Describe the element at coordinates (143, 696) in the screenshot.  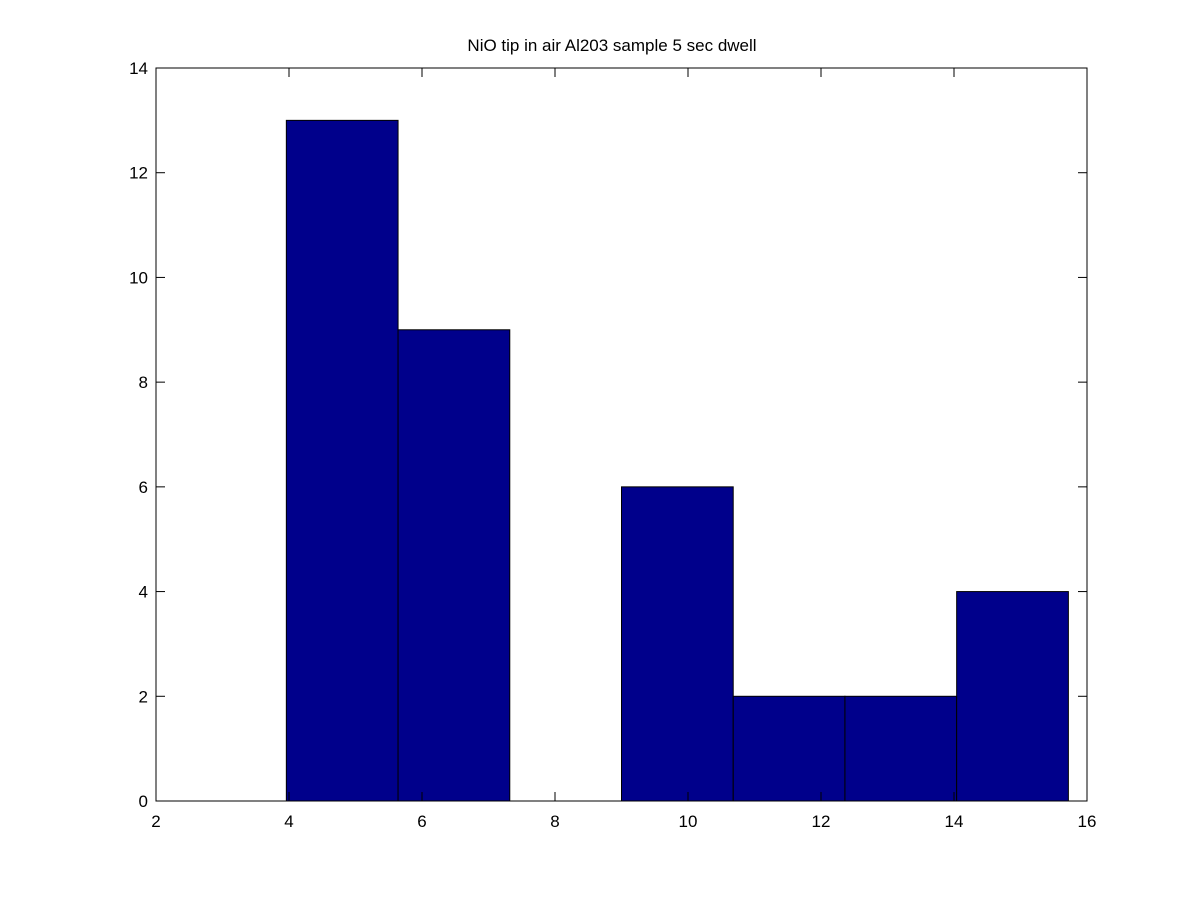
I see `y-tick-label-1: 2` at that location.